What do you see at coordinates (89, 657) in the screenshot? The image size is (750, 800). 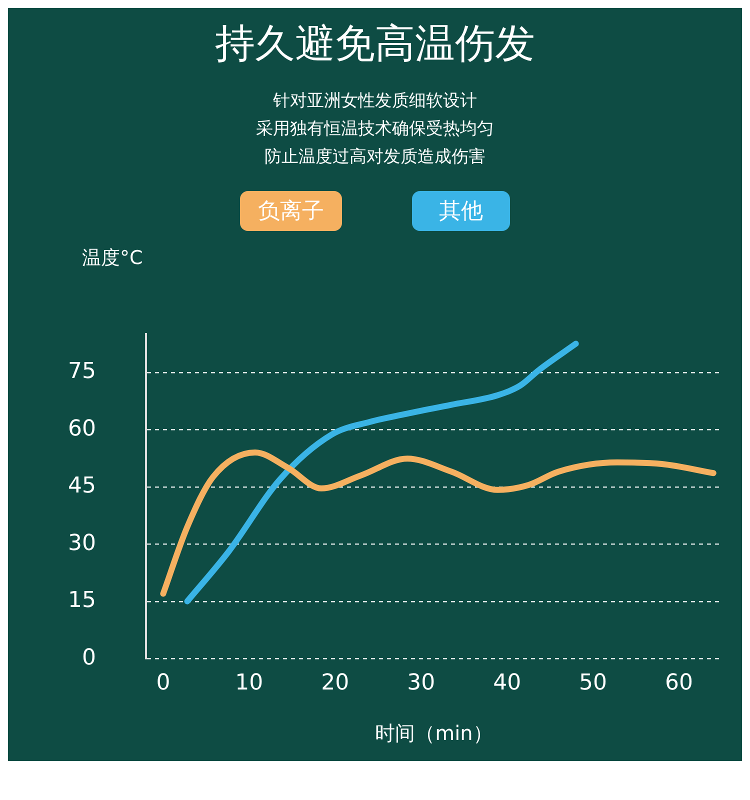 I see `y-tick-label: 0` at bounding box center [89, 657].